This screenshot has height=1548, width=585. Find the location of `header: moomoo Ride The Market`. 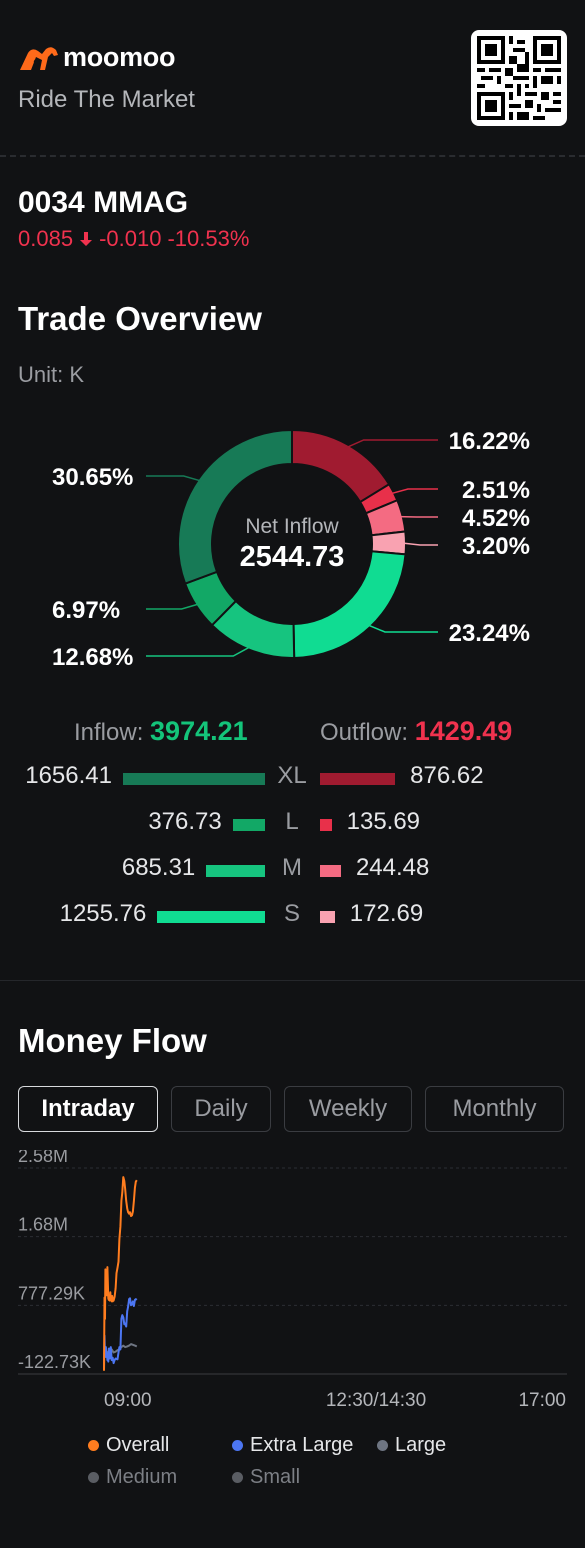

header: moomoo Ride The Market is located at coordinates (292, 78).